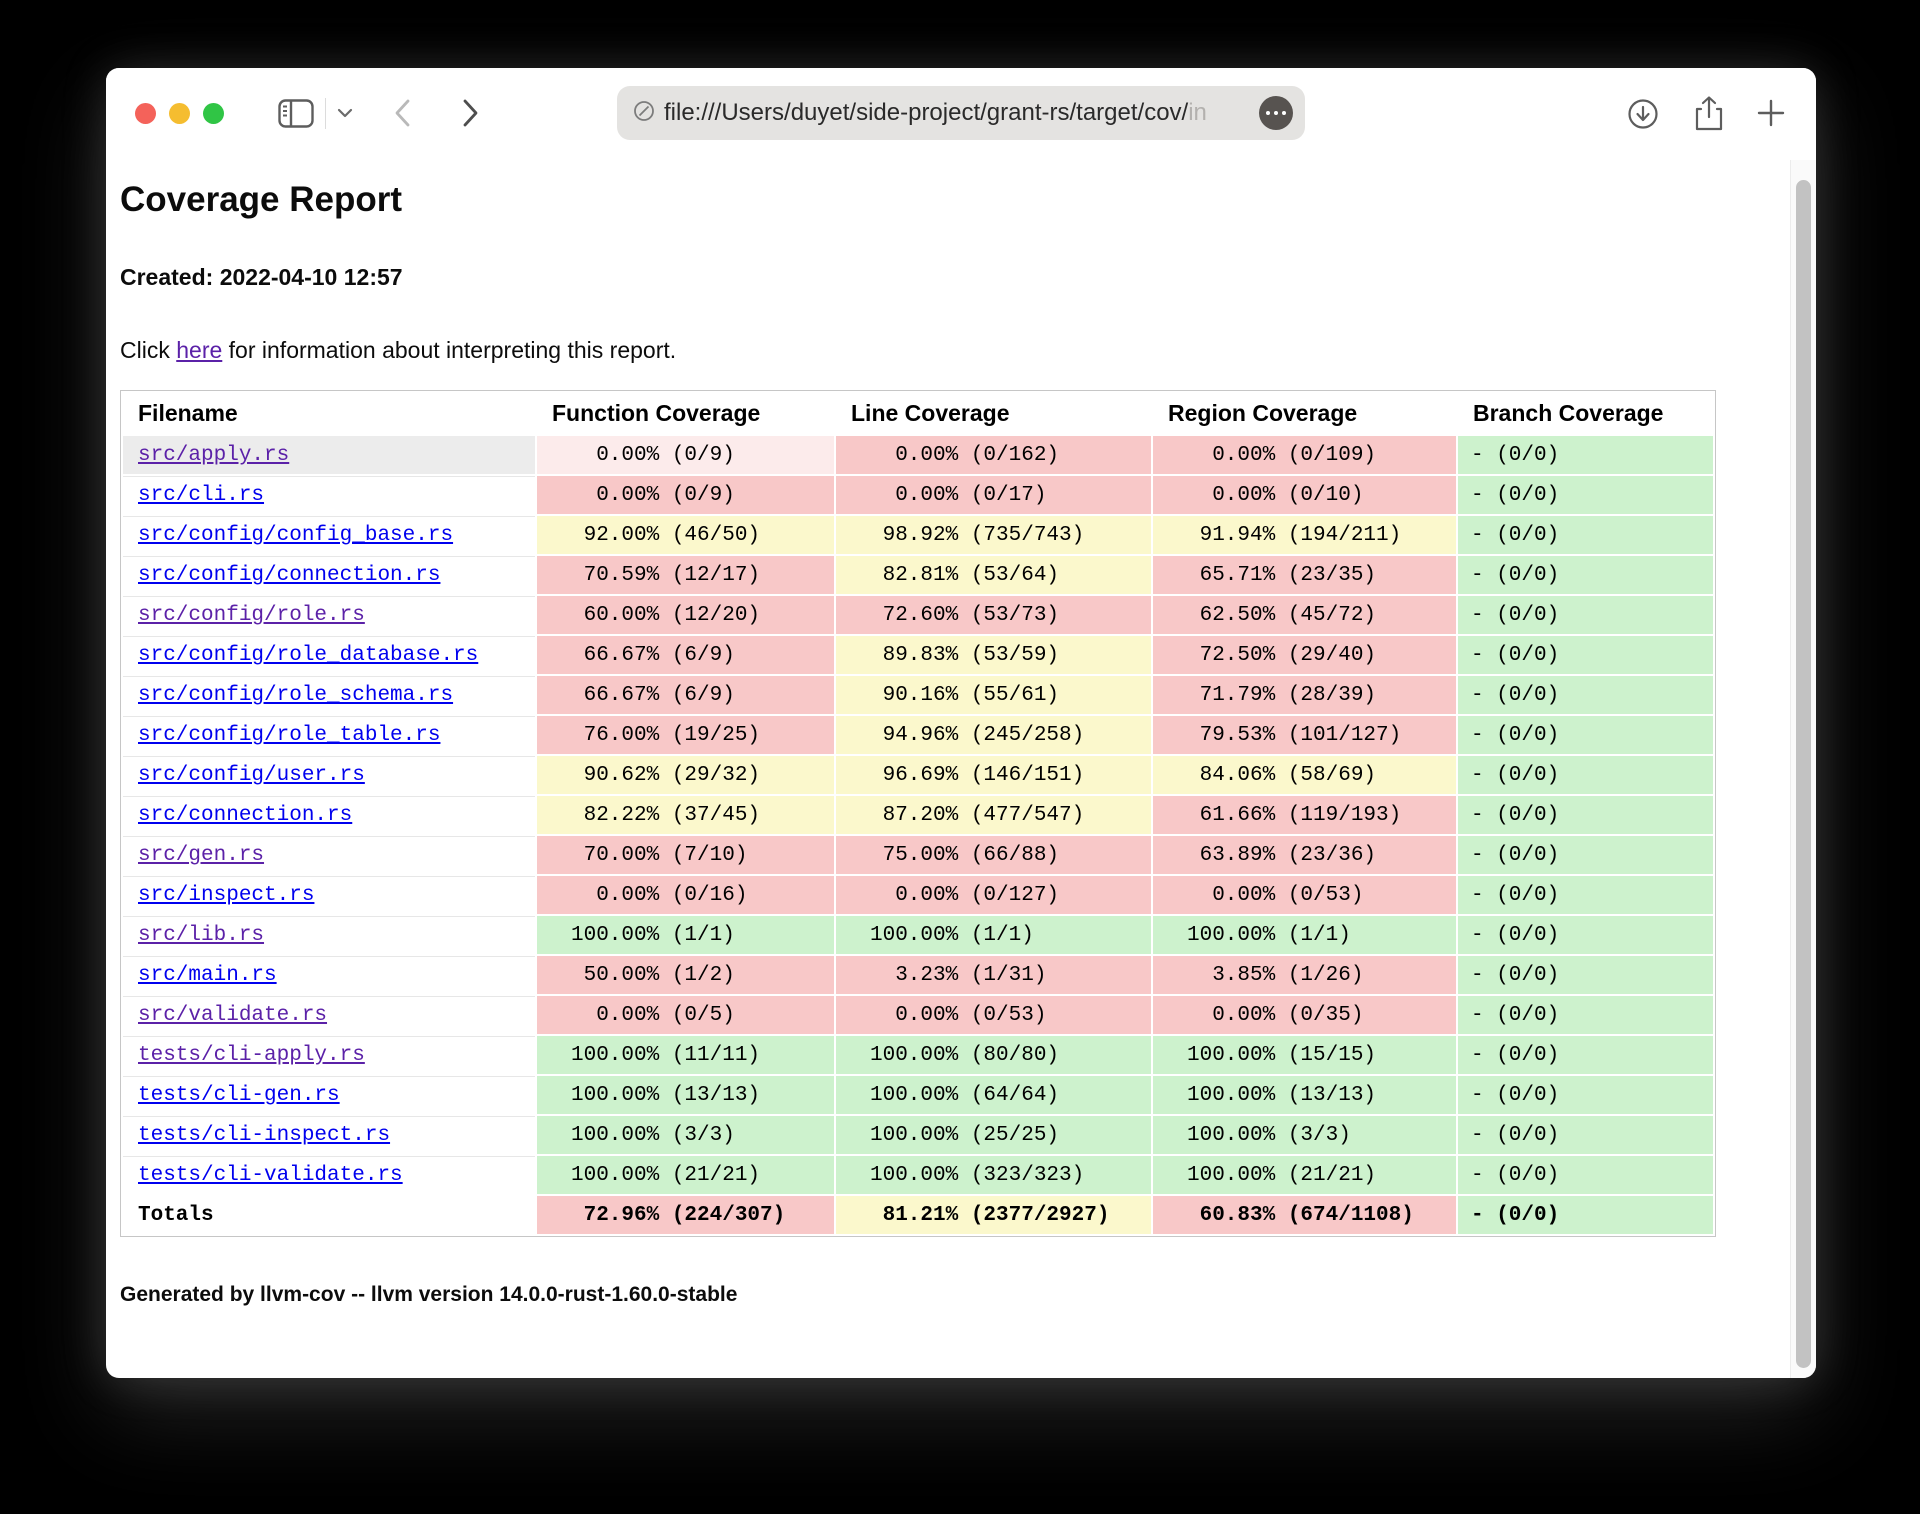 The image size is (1920, 1514). I want to click on line-coverage-cell: 87.20% (477/547), so click(993, 815).